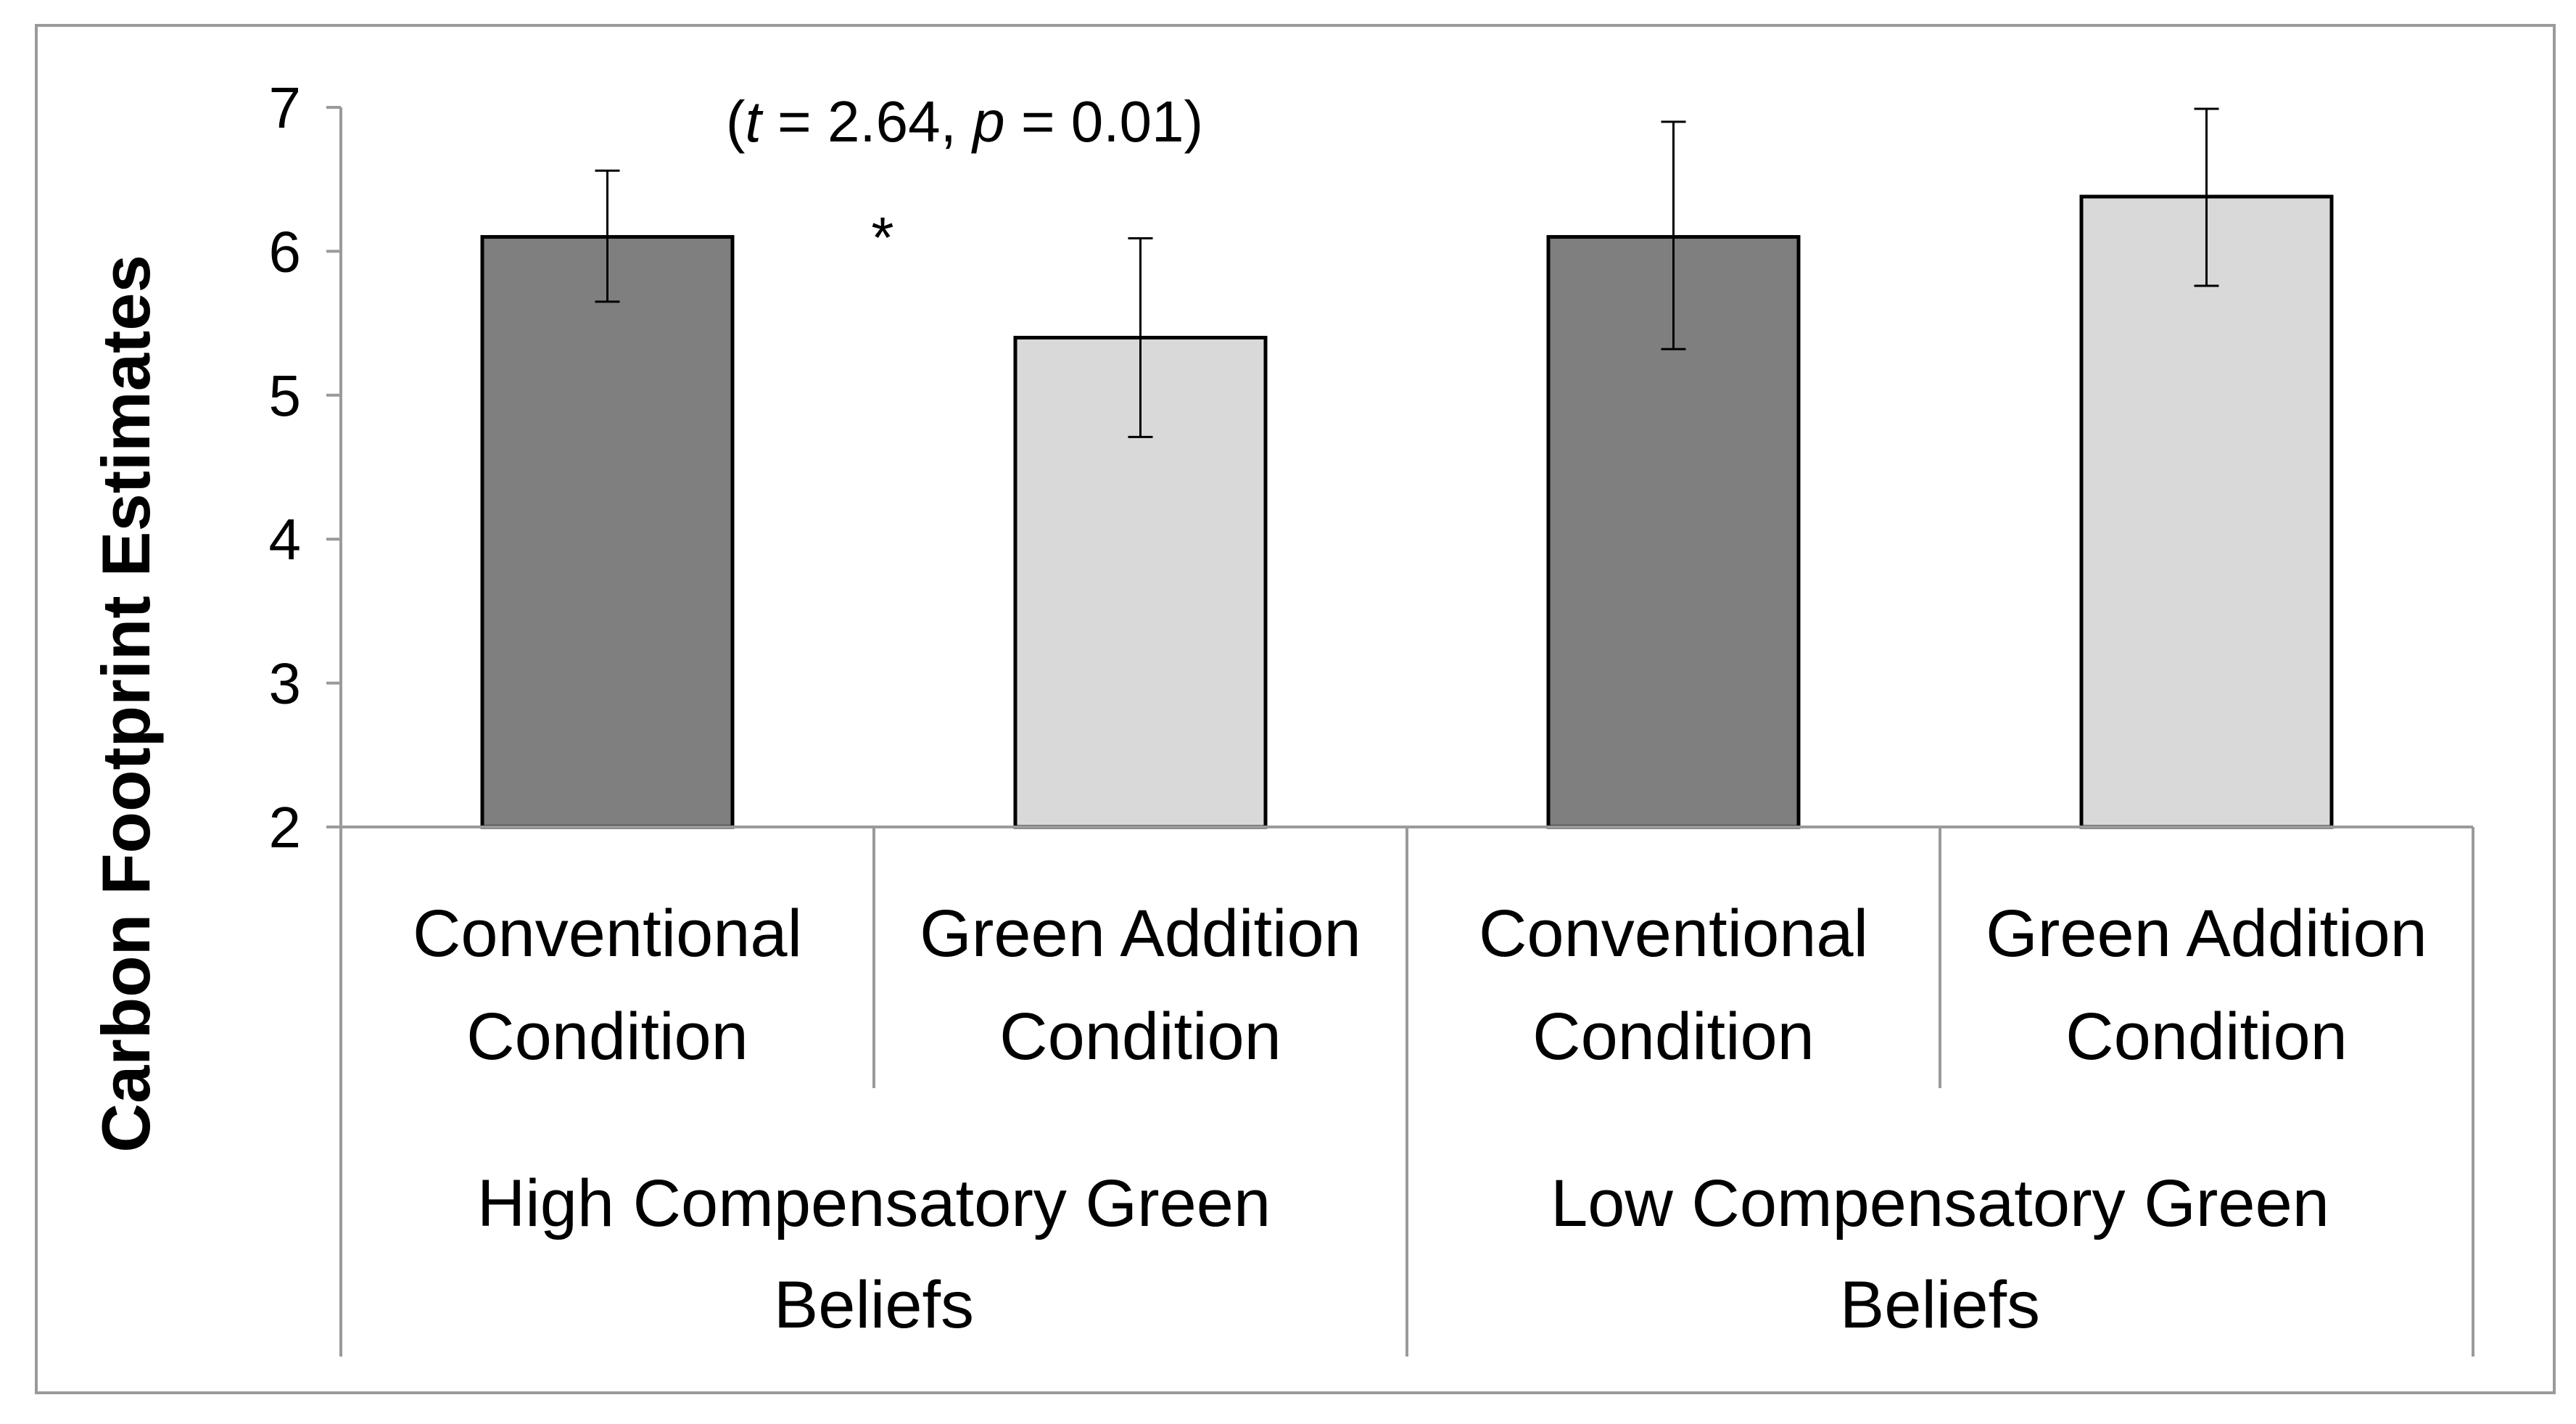 This screenshot has width=2576, height=1424. I want to click on y-tick-label: 3, so click(285, 684).